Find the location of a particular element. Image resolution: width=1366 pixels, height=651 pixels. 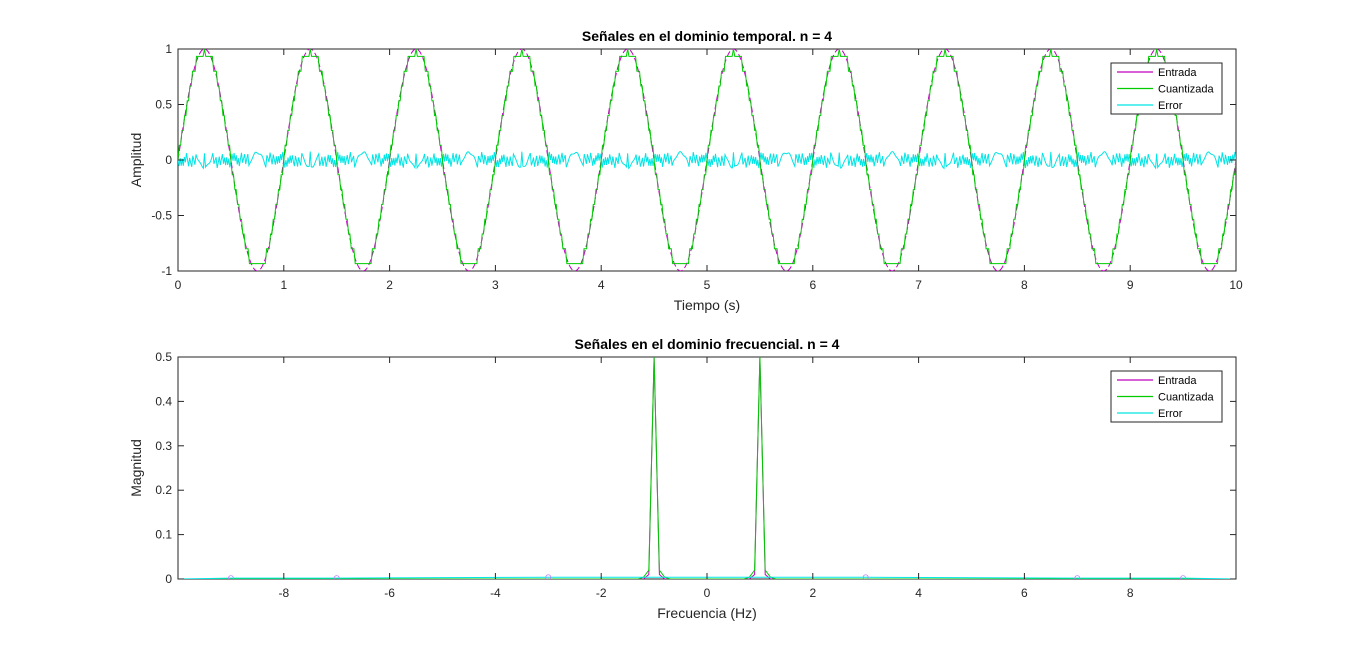

chart-1-xtick-label: 6 is located at coordinates (1024, 593).